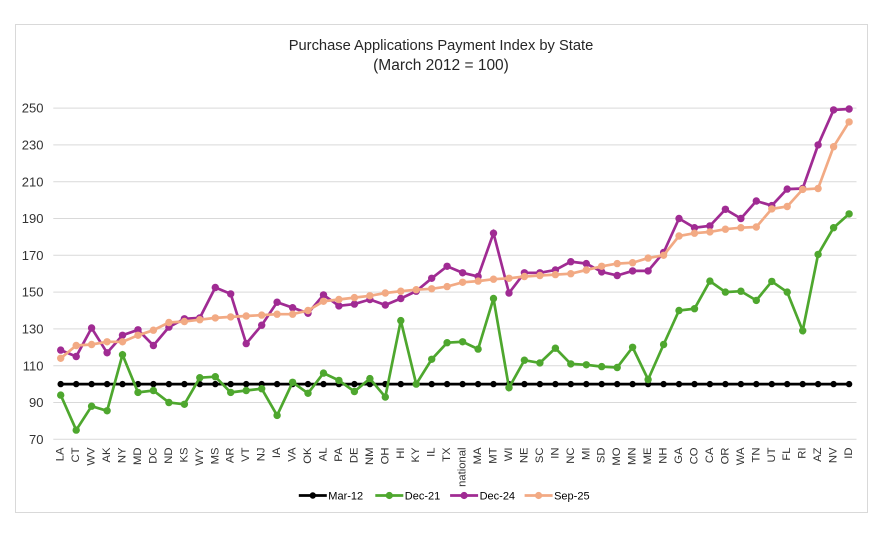 This screenshot has height=544, width=883. Describe the element at coordinates (293, 454) in the screenshot. I see `svg-text: VA` at that location.